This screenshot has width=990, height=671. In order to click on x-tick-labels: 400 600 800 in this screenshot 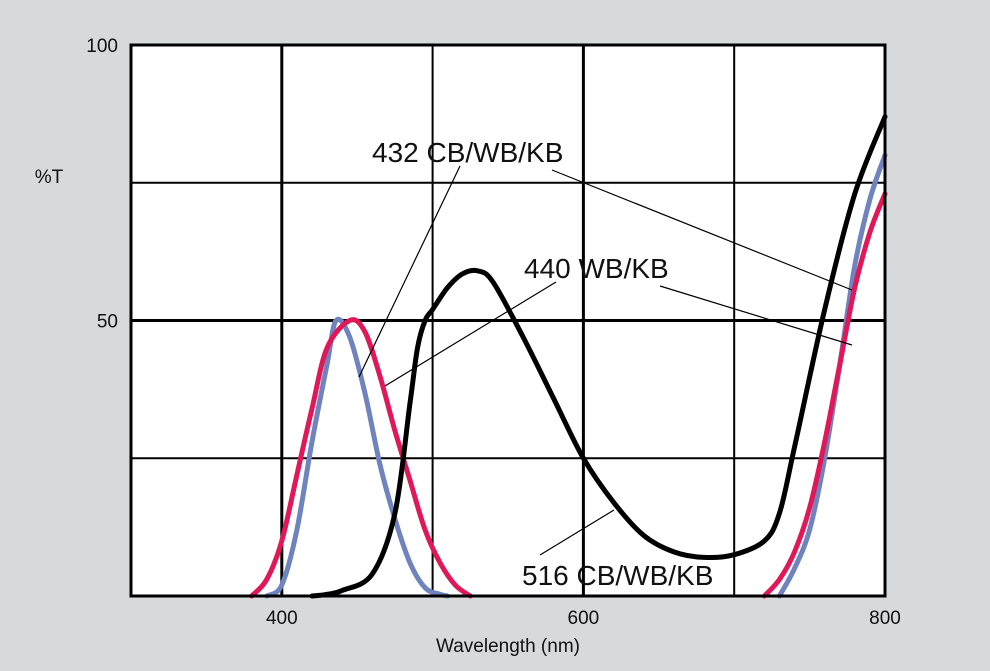, I will do `click(583, 618)`.